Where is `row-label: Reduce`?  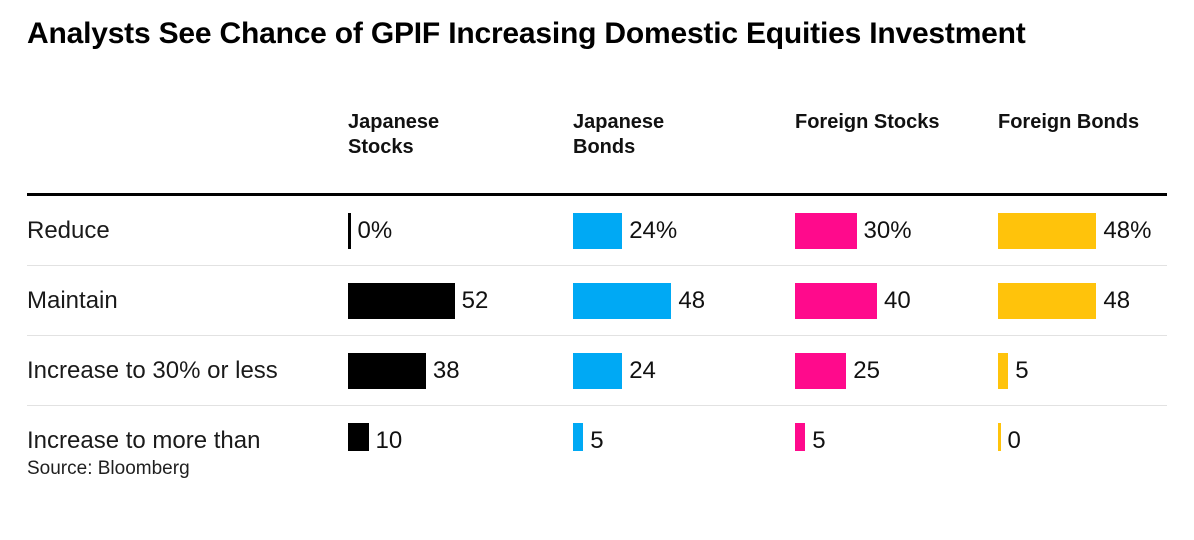
row-label: Reduce is located at coordinates (68, 230).